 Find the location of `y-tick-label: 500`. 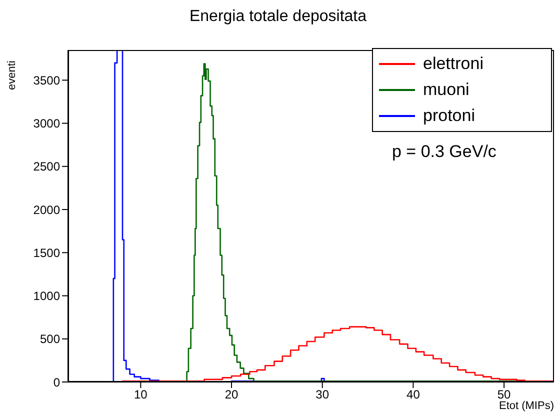

y-tick-label: 500 is located at coordinates (50, 339).